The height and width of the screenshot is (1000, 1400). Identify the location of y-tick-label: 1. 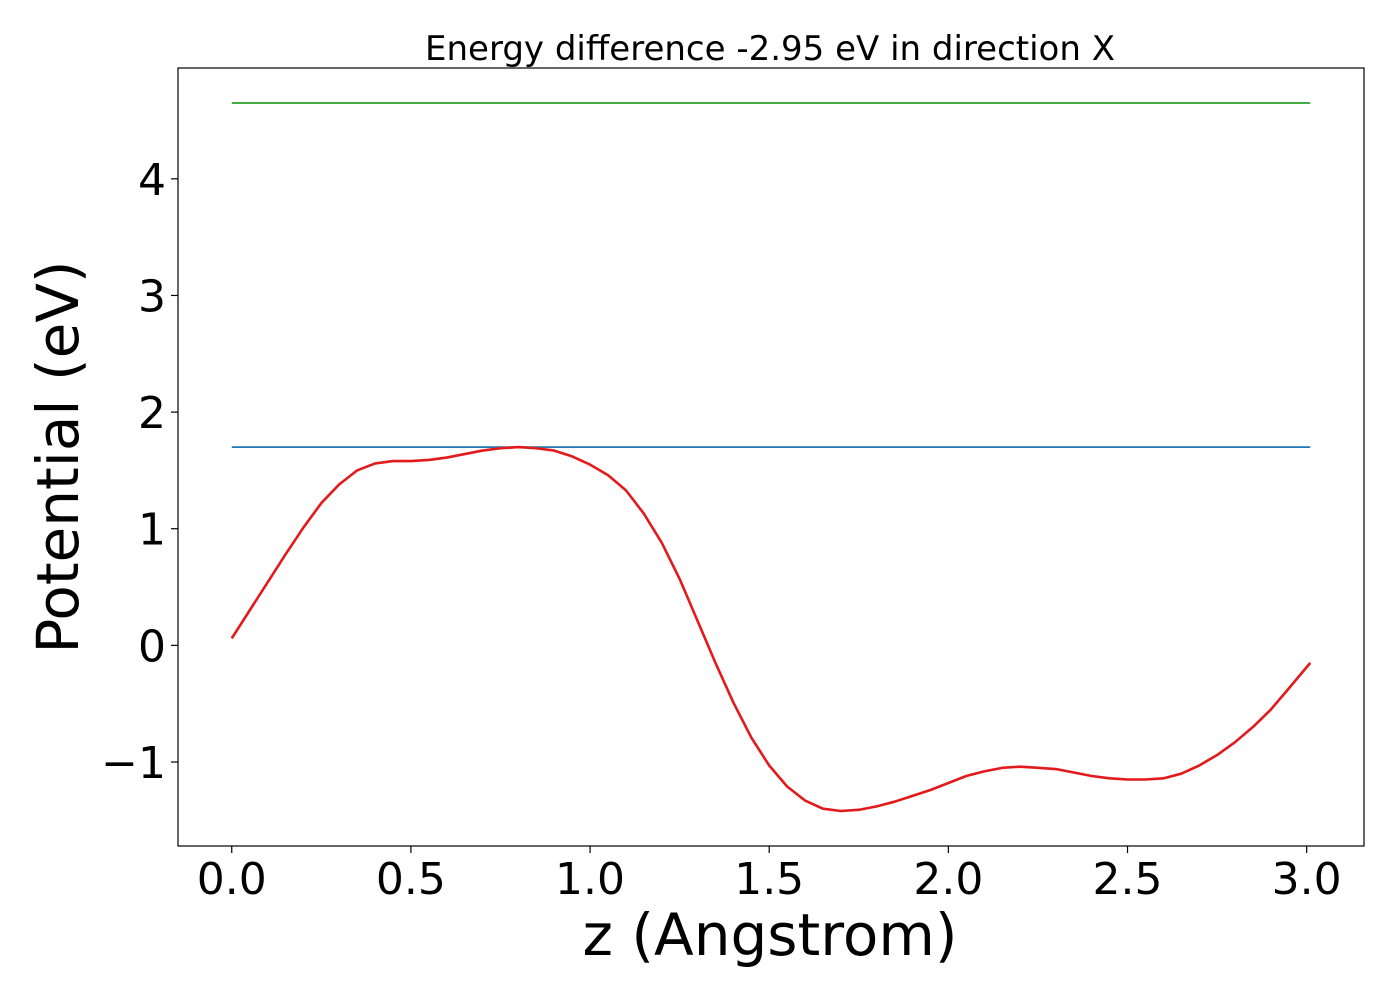
(152, 530).